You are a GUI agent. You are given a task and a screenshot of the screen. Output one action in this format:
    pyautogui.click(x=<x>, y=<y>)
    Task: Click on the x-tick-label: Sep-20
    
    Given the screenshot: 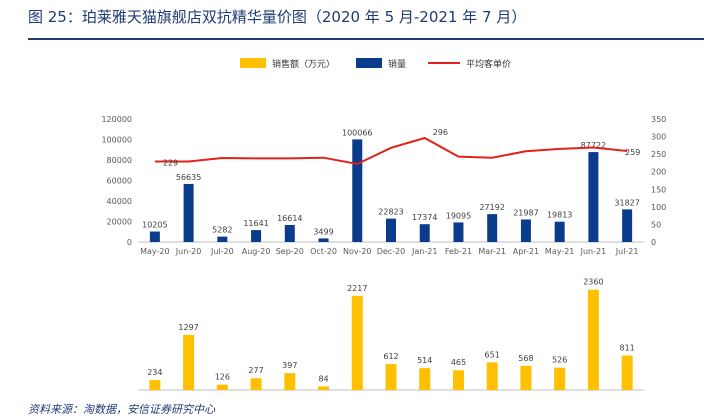 What is the action you would take?
    pyautogui.click(x=290, y=251)
    